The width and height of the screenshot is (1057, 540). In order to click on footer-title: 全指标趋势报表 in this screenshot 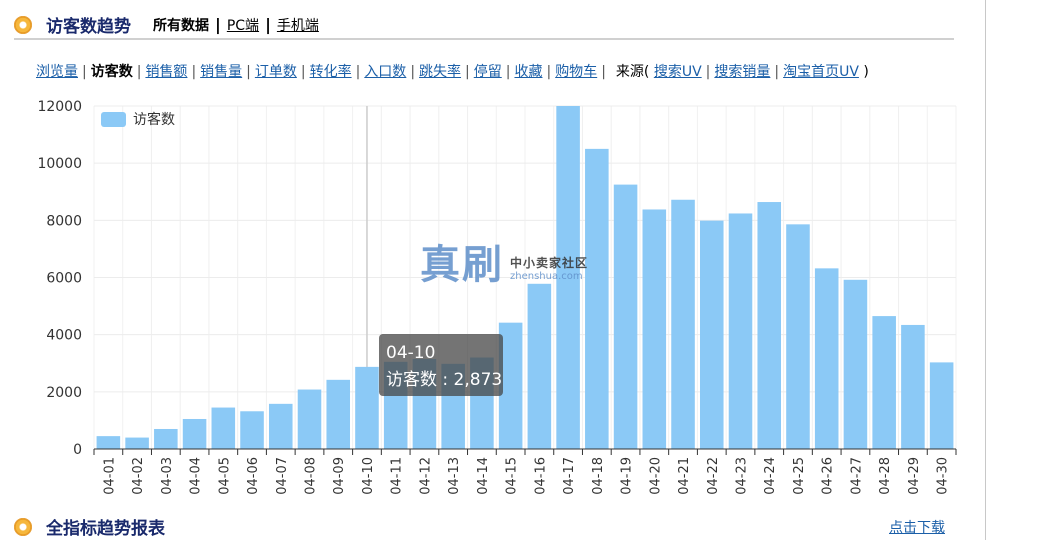, I will do `click(105, 529)`.